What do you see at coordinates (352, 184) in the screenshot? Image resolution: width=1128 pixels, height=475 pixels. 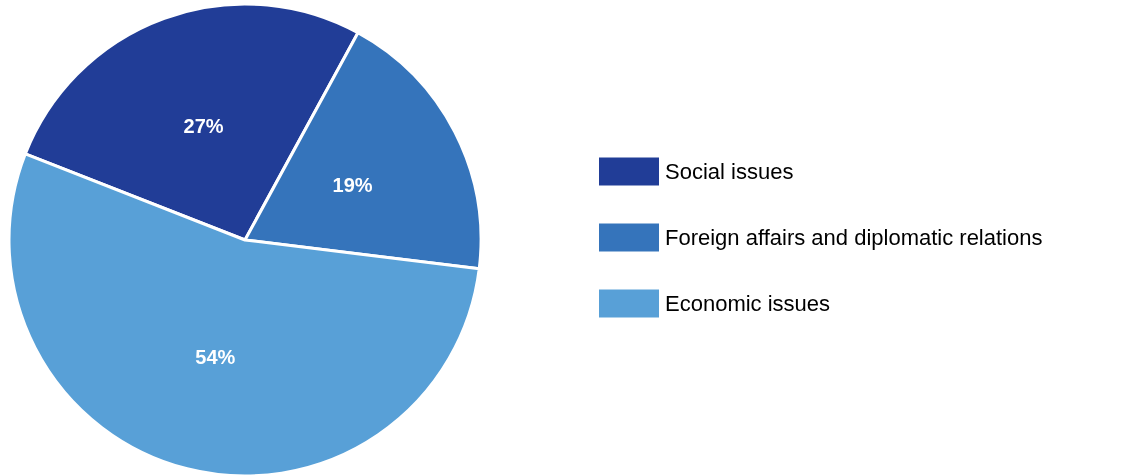 I see `data-label: 19%` at bounding box center [352, 184].